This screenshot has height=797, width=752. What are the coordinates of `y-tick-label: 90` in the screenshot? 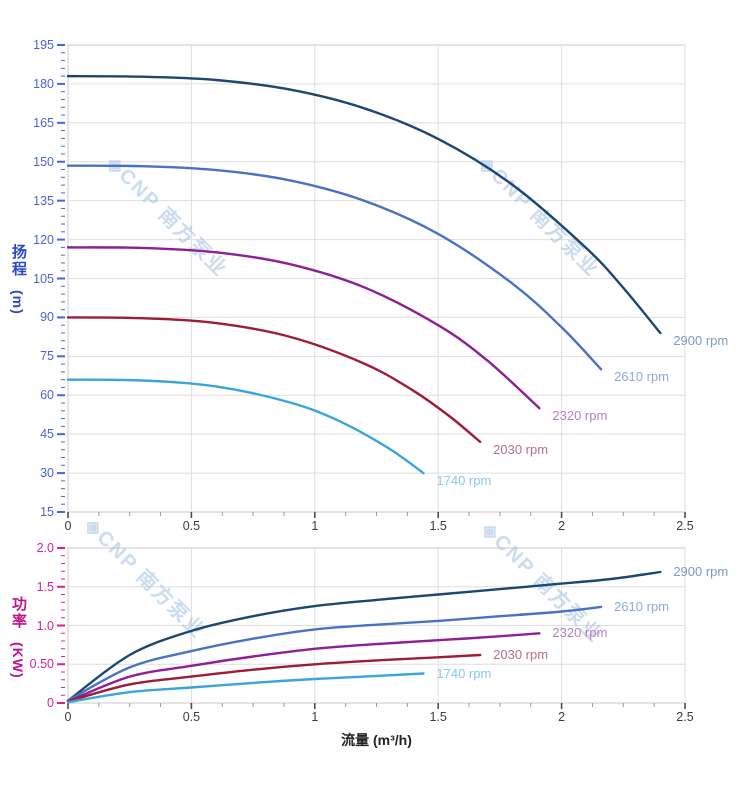 It's located at (47, 317).